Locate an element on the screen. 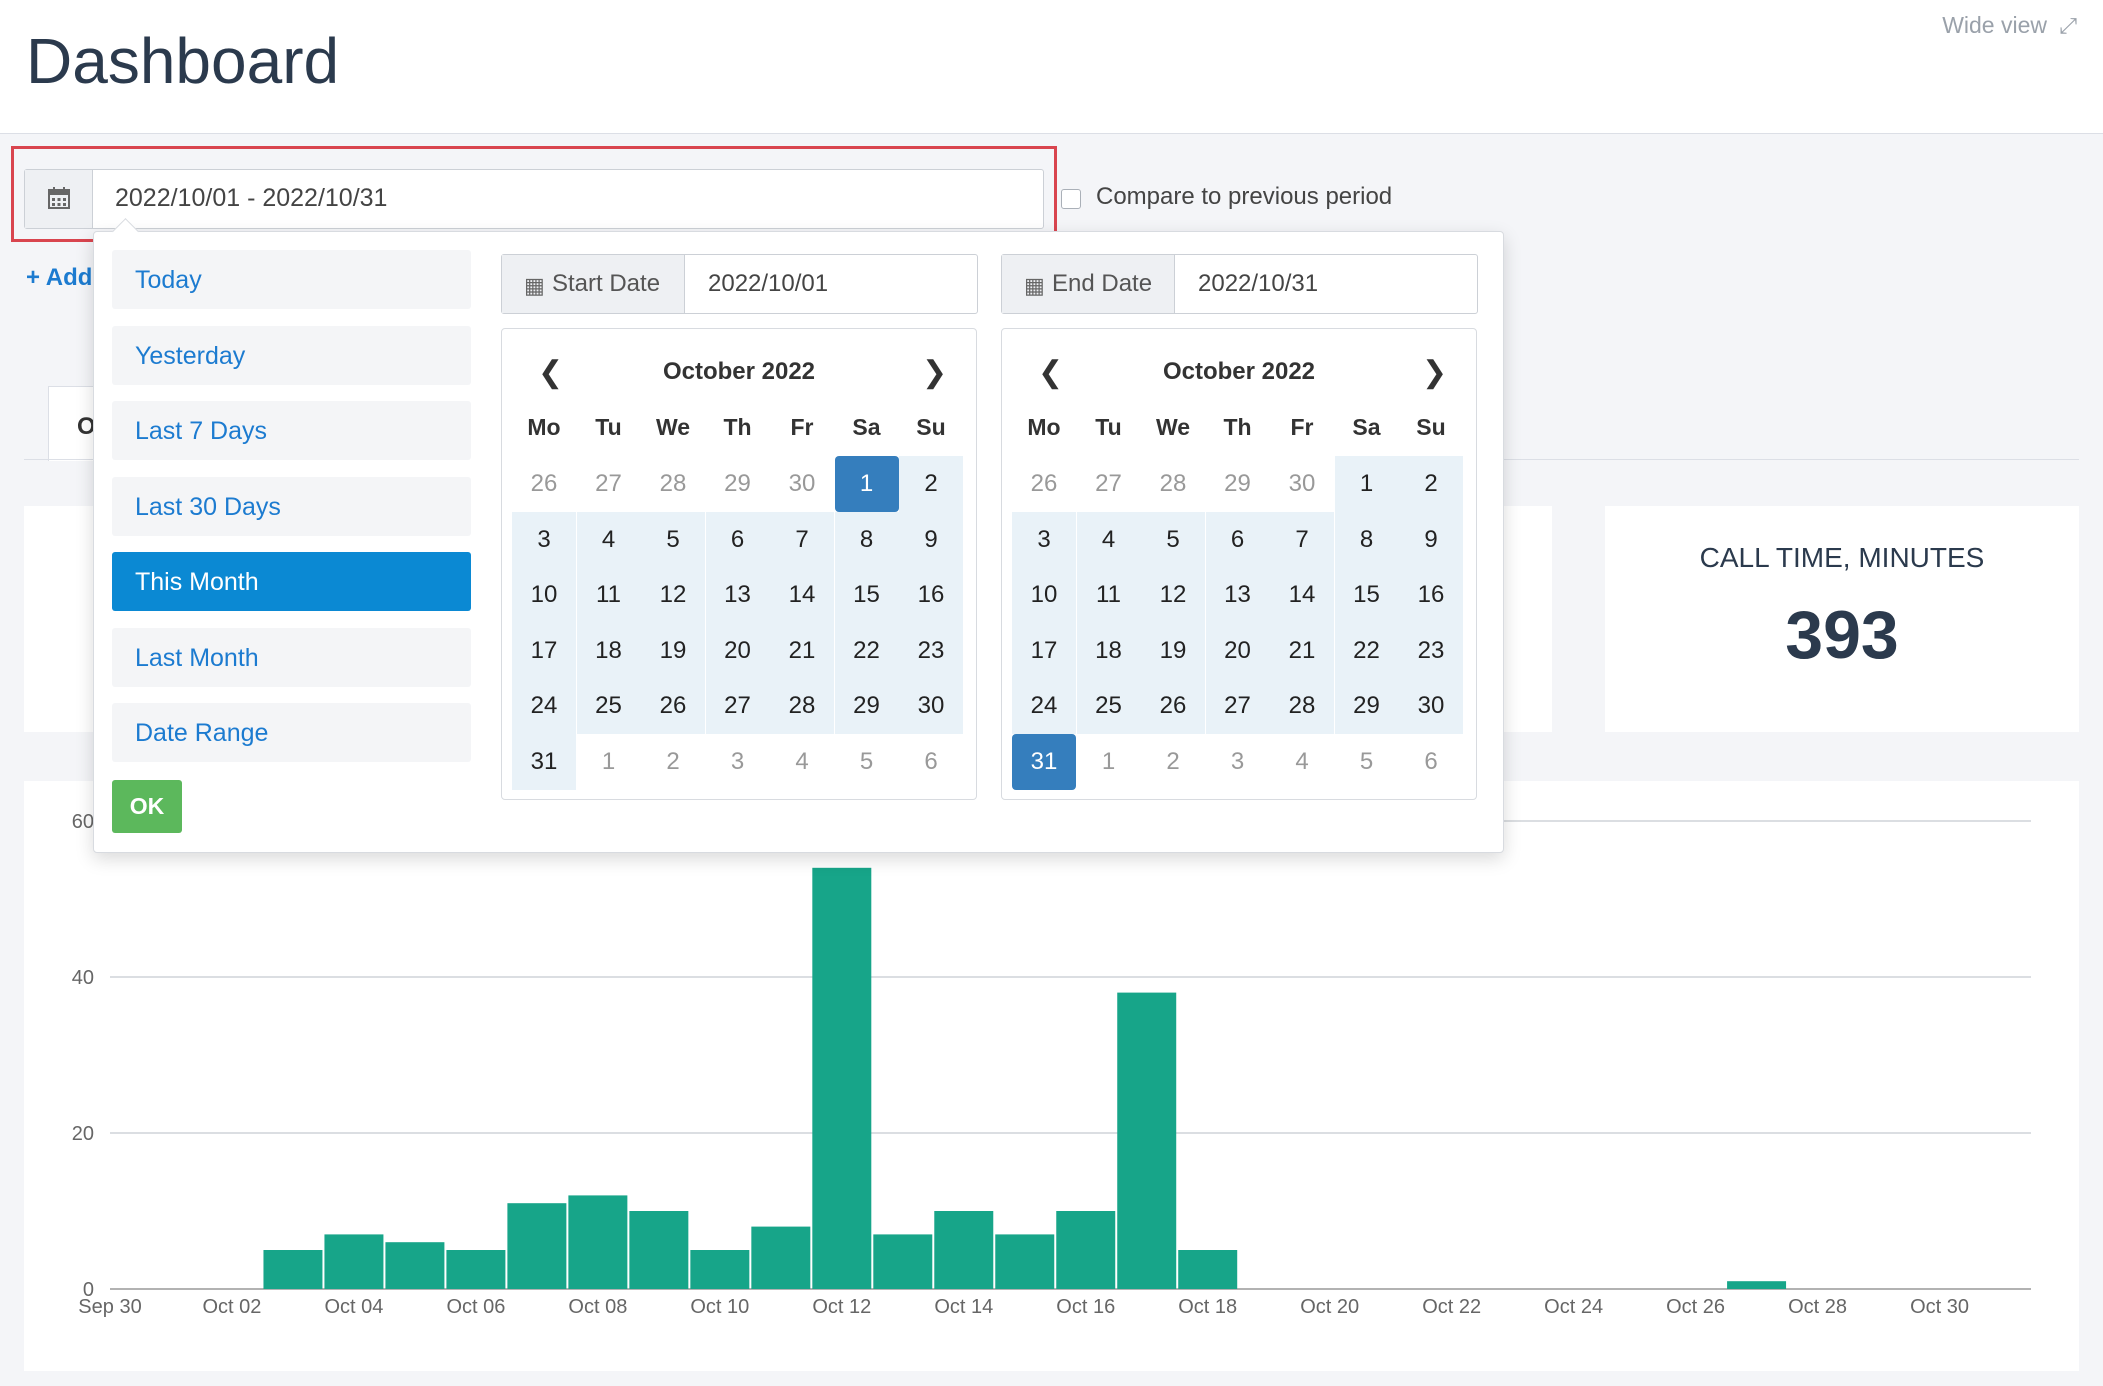 This screenshot has width=2103, height=1386. range-option-today: Today is located at coordinates (291, 279).